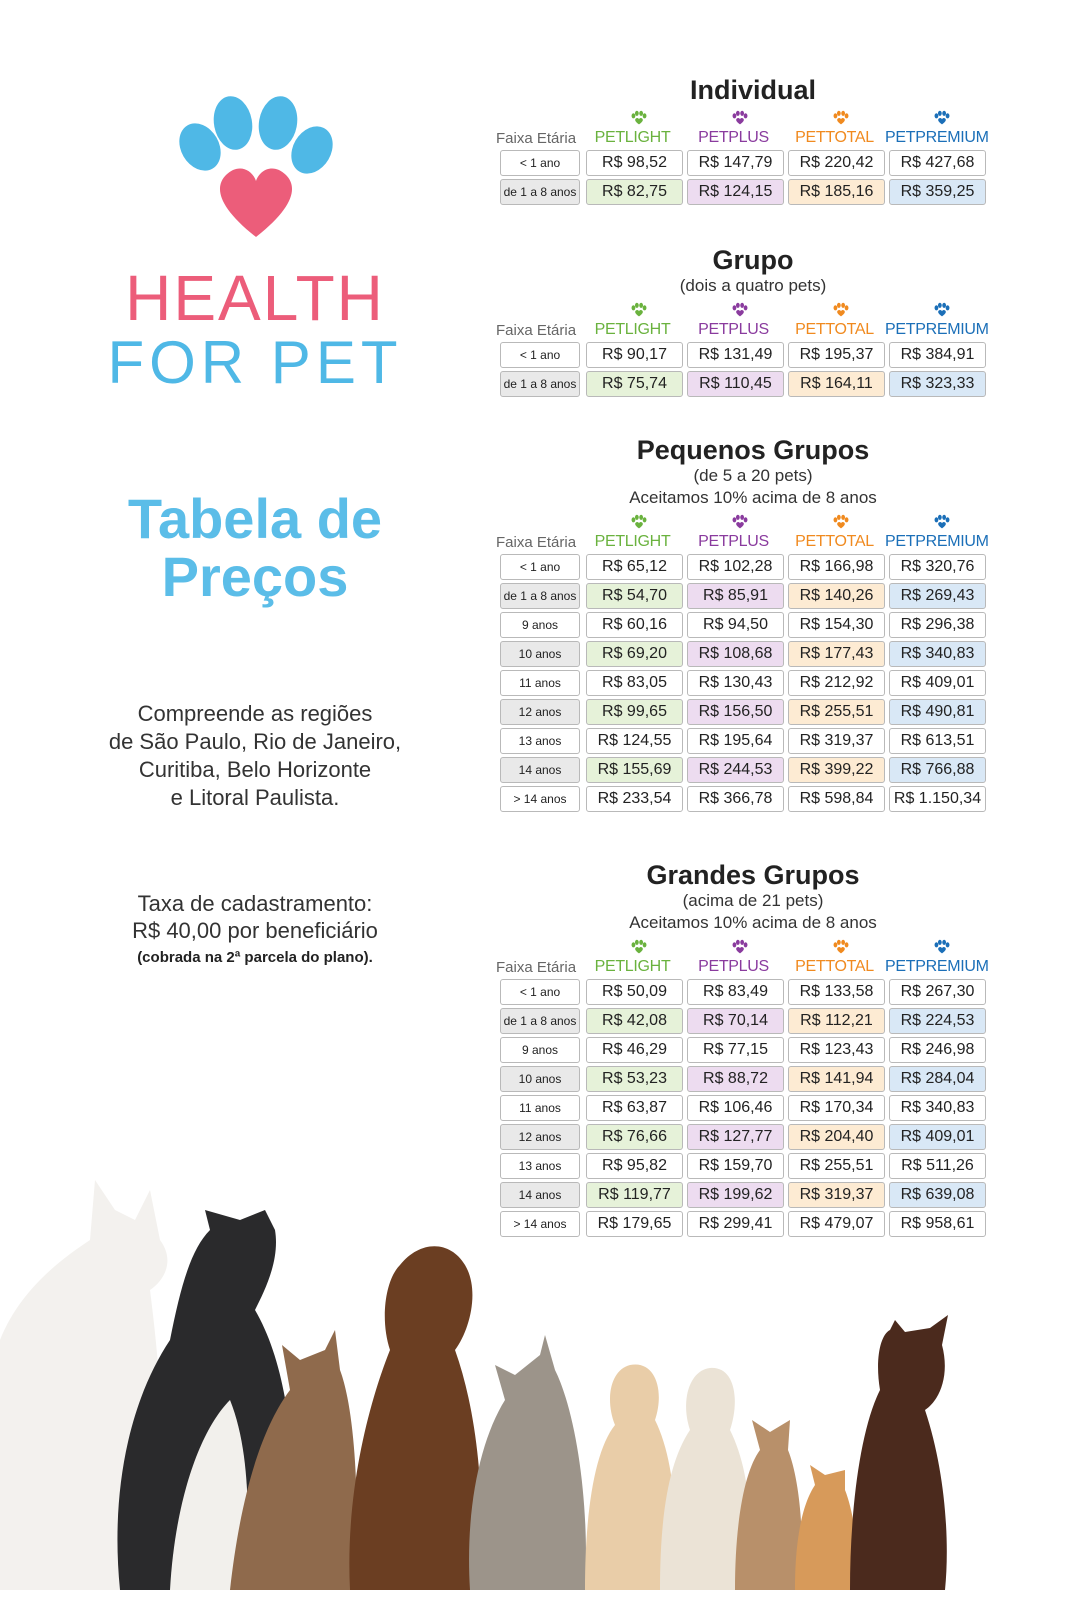 This screenshot has height=1600, width=1085. I want to click on age-cell: 9 anos, so click(540, 1050).